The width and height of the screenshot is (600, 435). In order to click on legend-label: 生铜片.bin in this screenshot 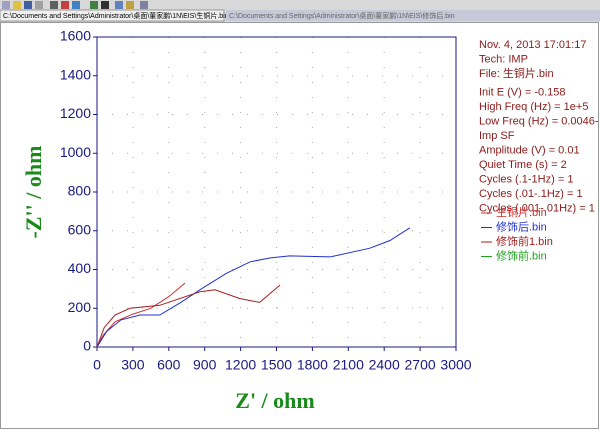, I will do `click(521, 212)`.